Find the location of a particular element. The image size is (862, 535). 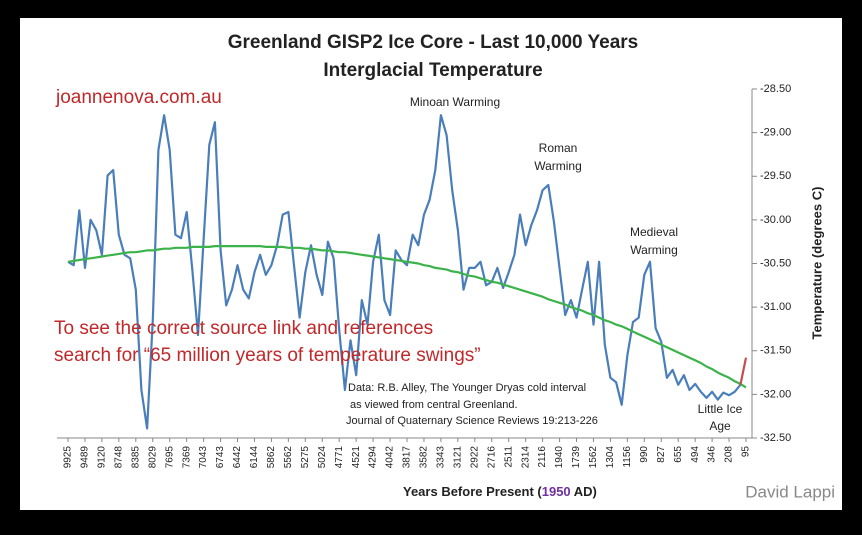

x-tick-label: 4771 is located at coordinates (339, 457).